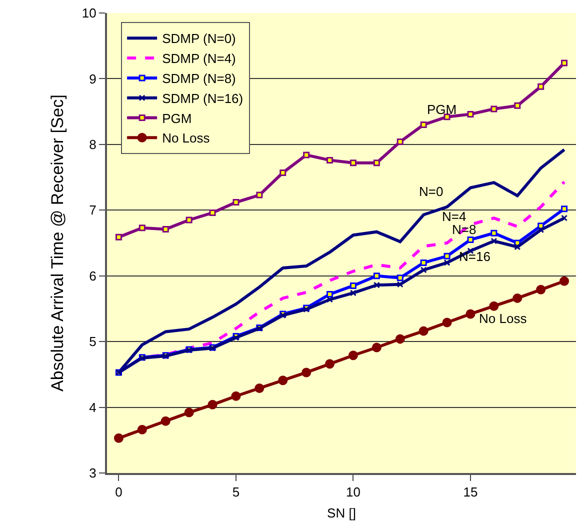 The width and height of the screenshot is (580, 523). What do you see at coordinates (474, 256) in the screenshot?
I see `annotation: N=16` at bounding box center [474, 256].